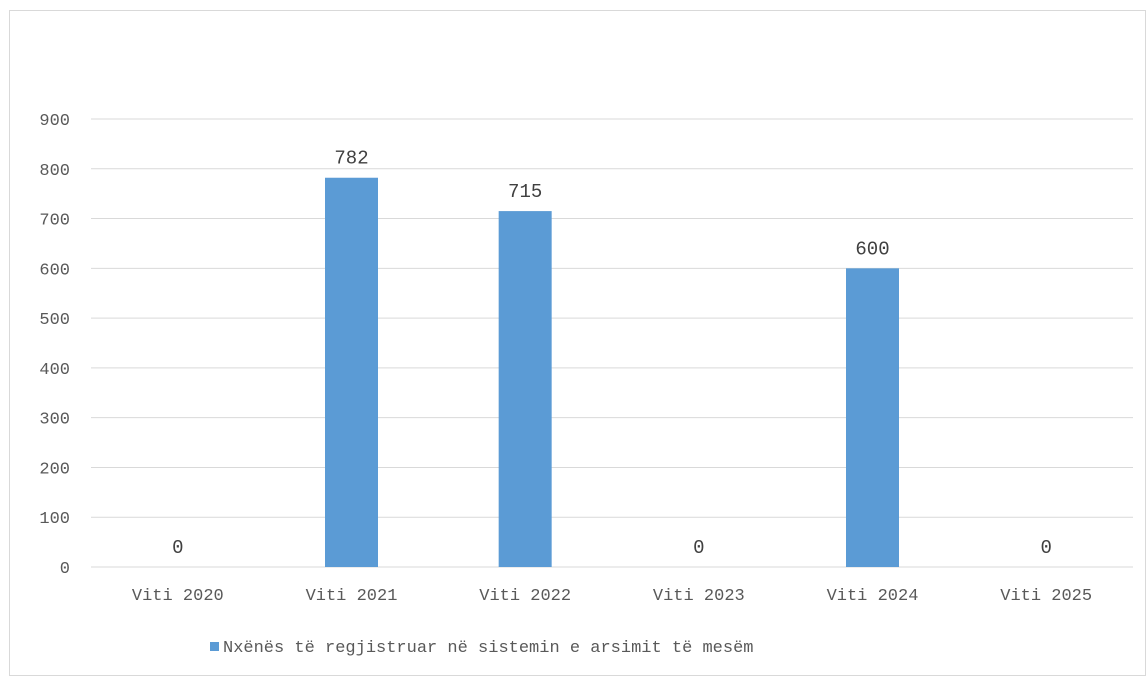 The width and height of the screenshot is (1147, 677). I want to click on y-tick-label-400: 400, so click(54, 370).